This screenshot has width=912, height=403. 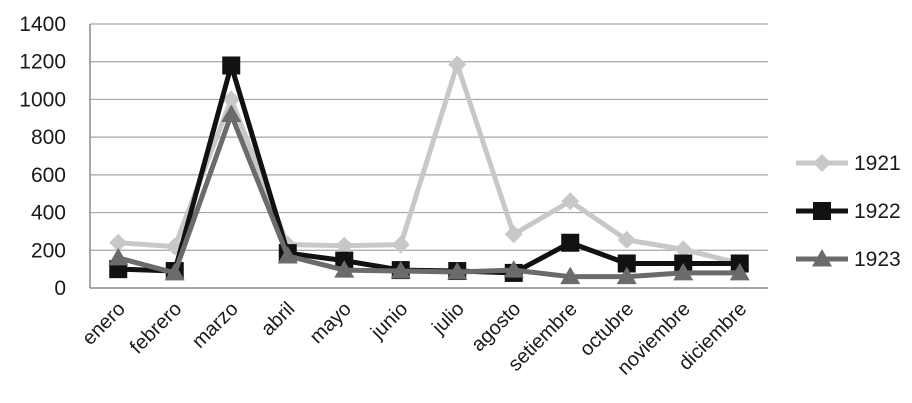 What do you see at coordinates (118, 242) in the screenshot?
I see `data-point-1921-enero` at bounding box center [118, 242].